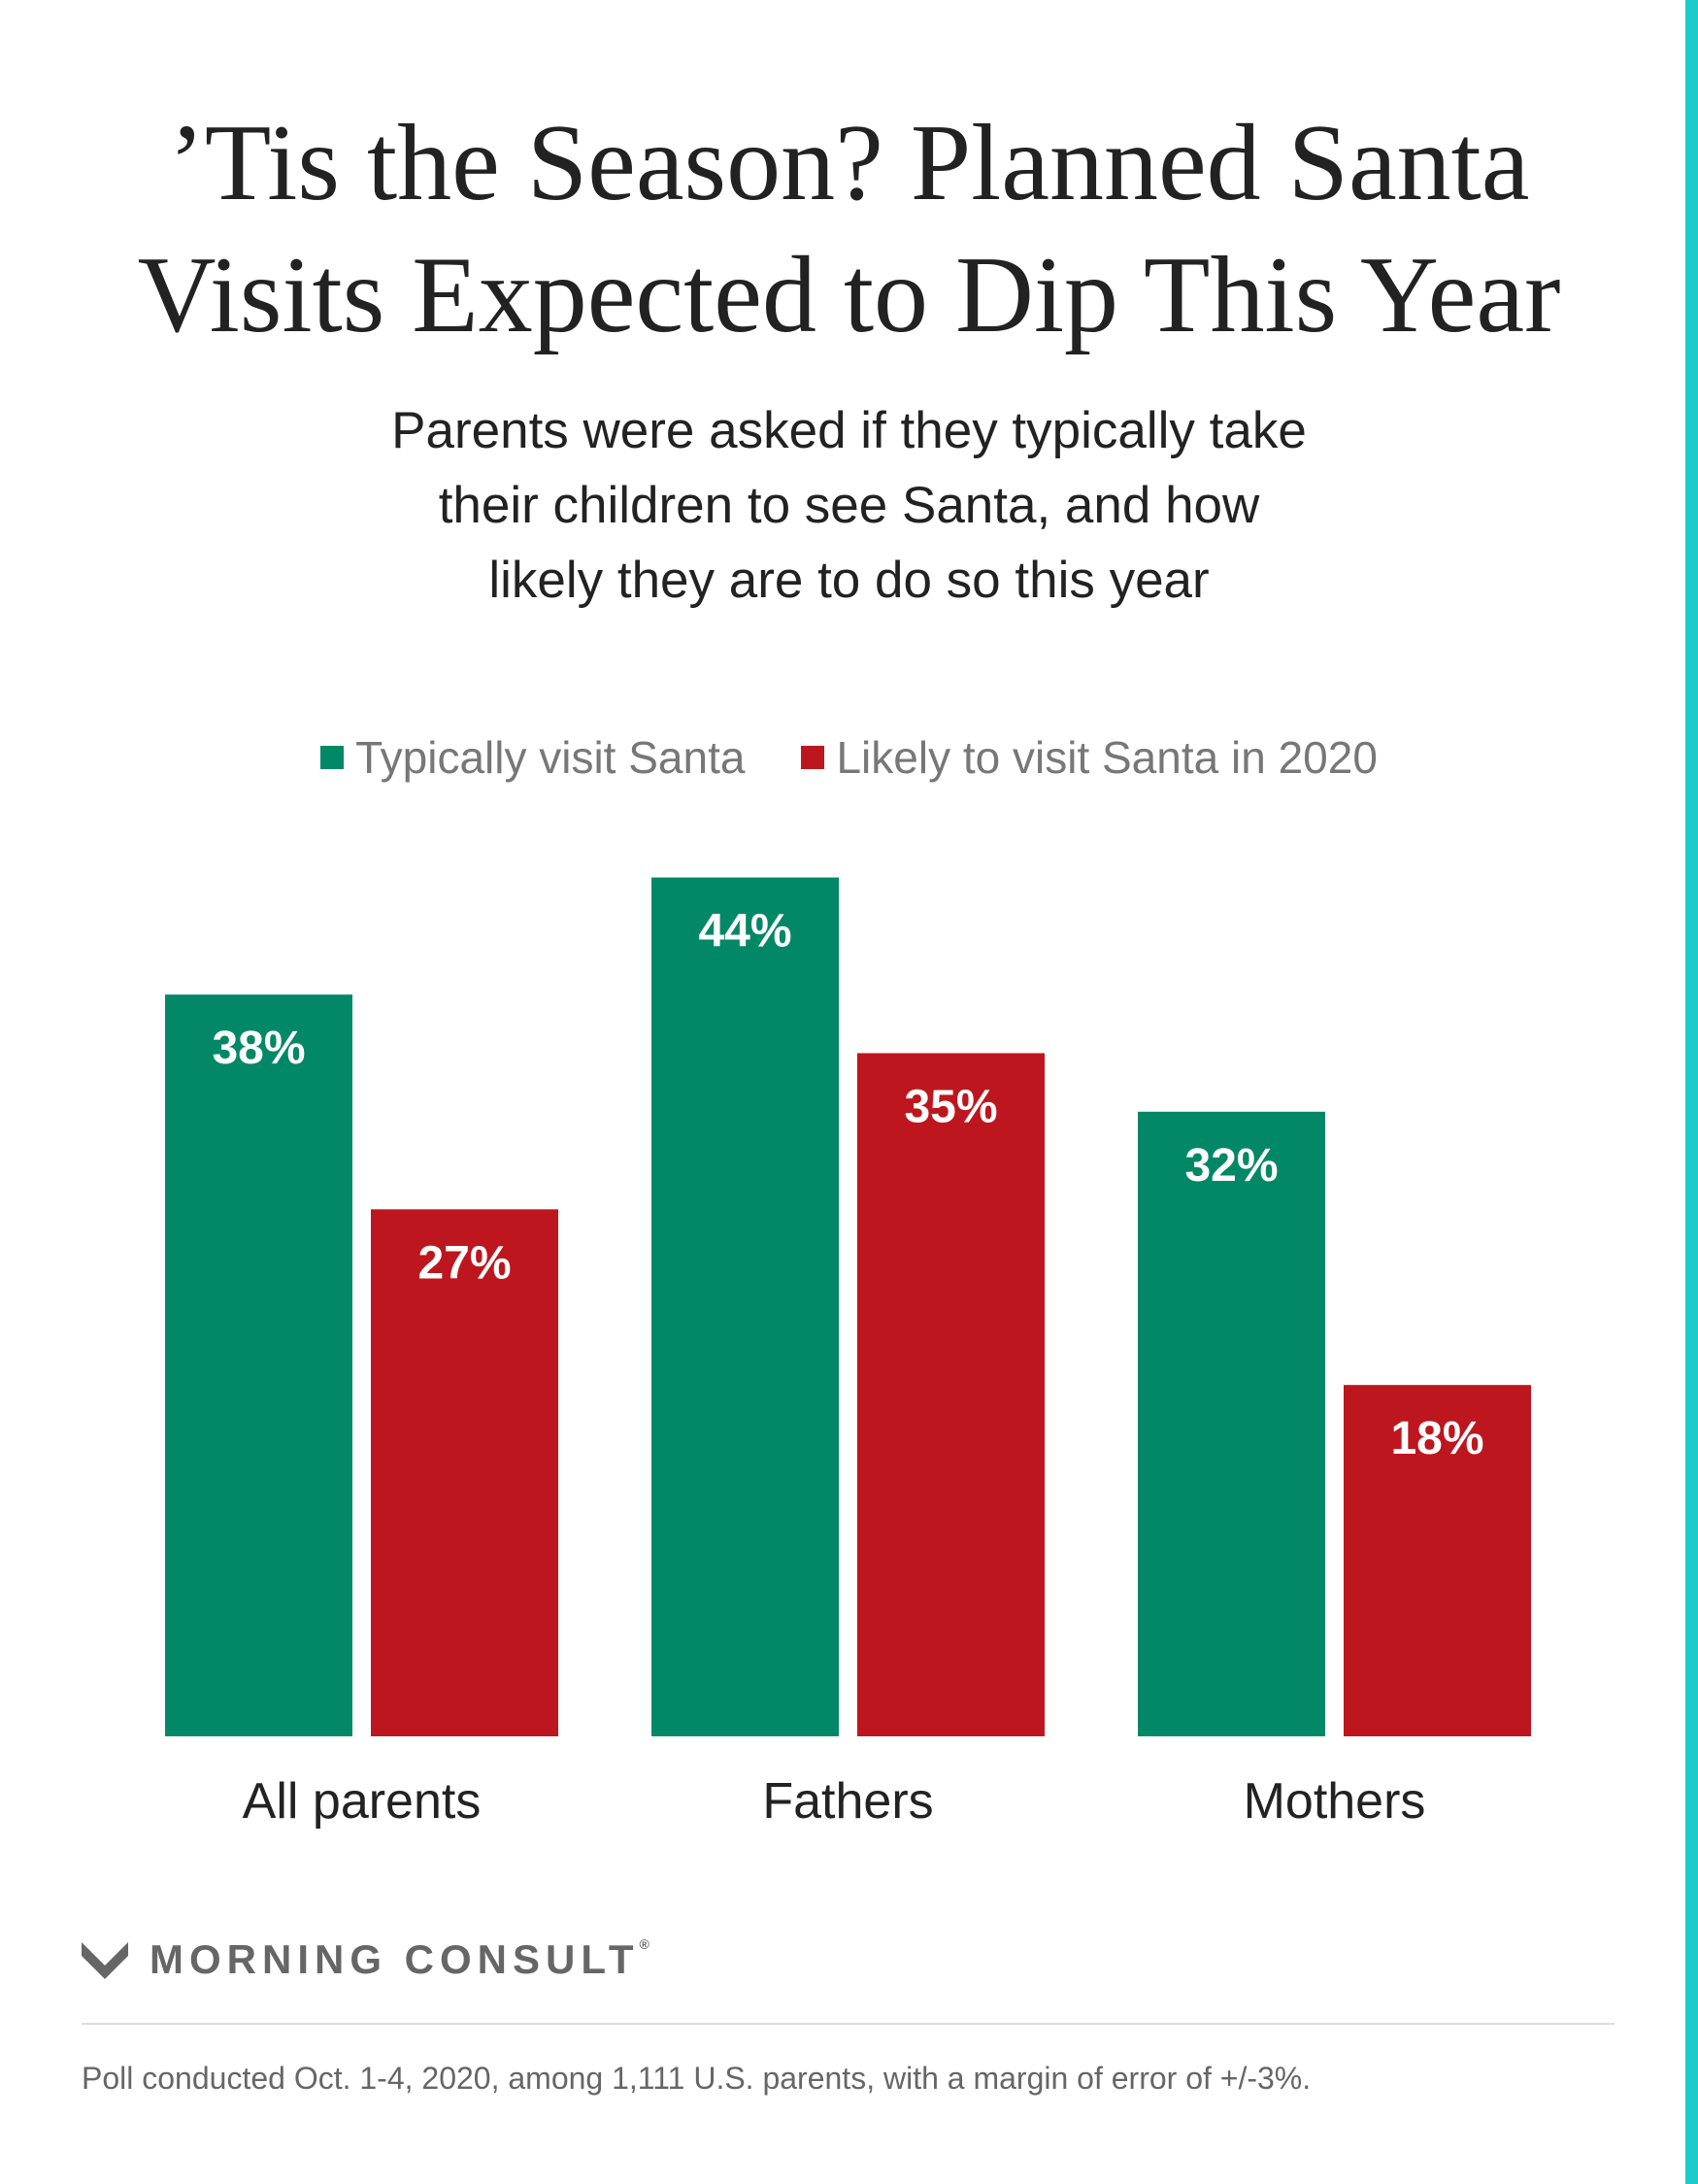 The width and height of the screenshot is (1698, 2184). What do you see at coordinates (1231, 1166) in the screenshot?
I see `data-label-typically-2: 32%` at bounding box center [1231, 1166].